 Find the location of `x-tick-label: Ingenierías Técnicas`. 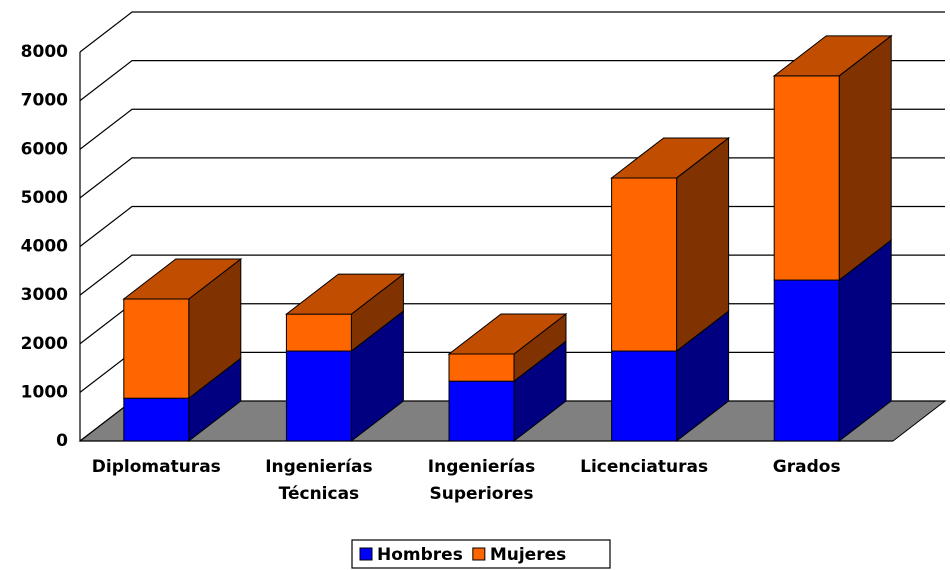

x-tick-label: Ingenierías Técnicas is located at coordinates (318, 480).